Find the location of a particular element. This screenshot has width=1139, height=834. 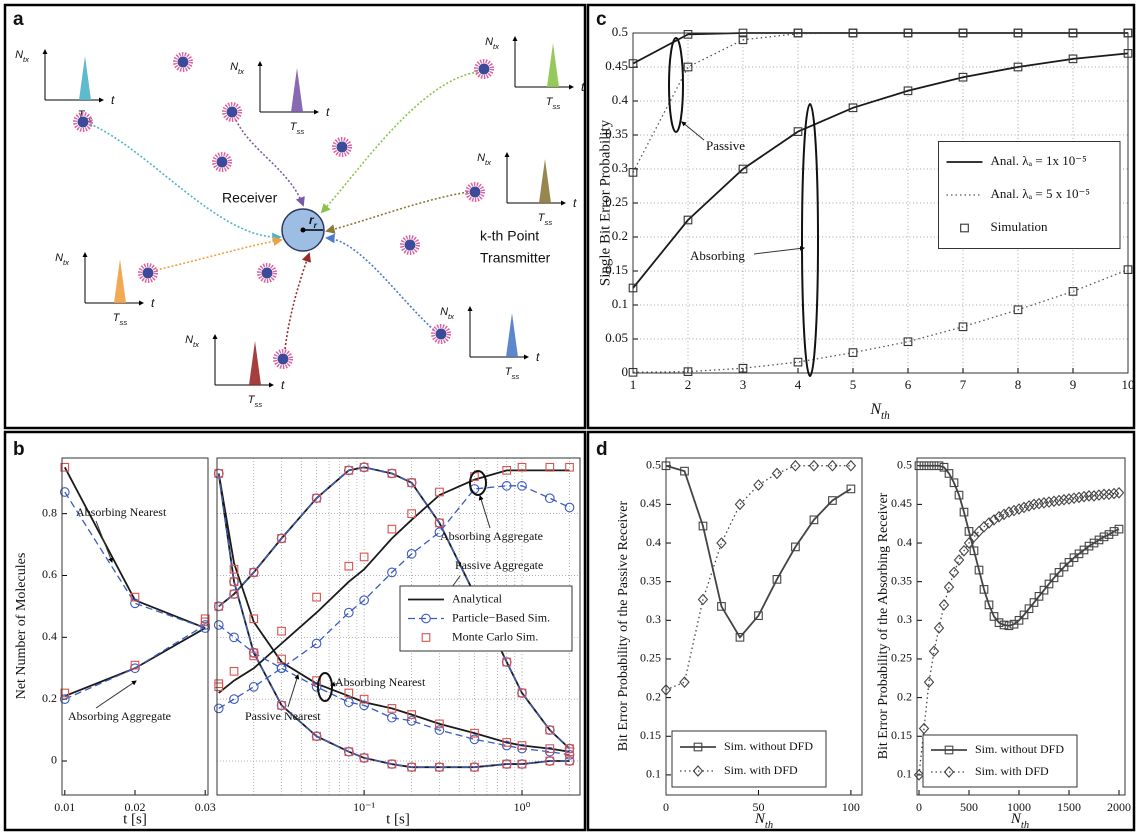

annotation-ellipse is located at coordinates (325, 687).